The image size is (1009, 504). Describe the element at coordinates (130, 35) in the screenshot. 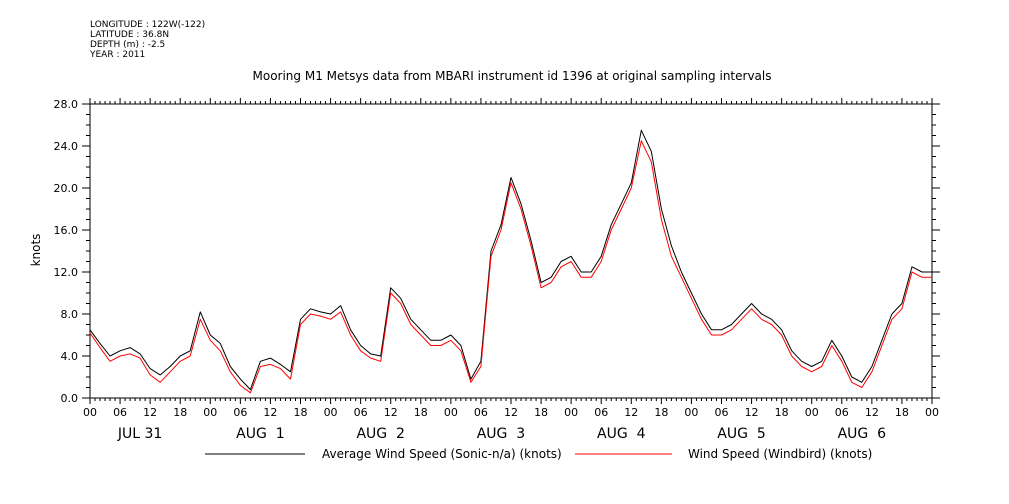

I see `latitude-label: LATITUDE : 36.8N` at that location.